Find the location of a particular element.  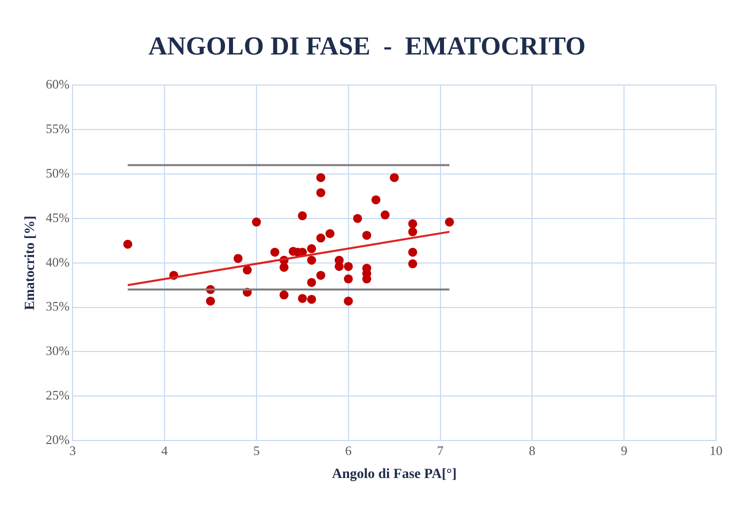

y-tick-label: 45% is located at coordinates (58, 217).